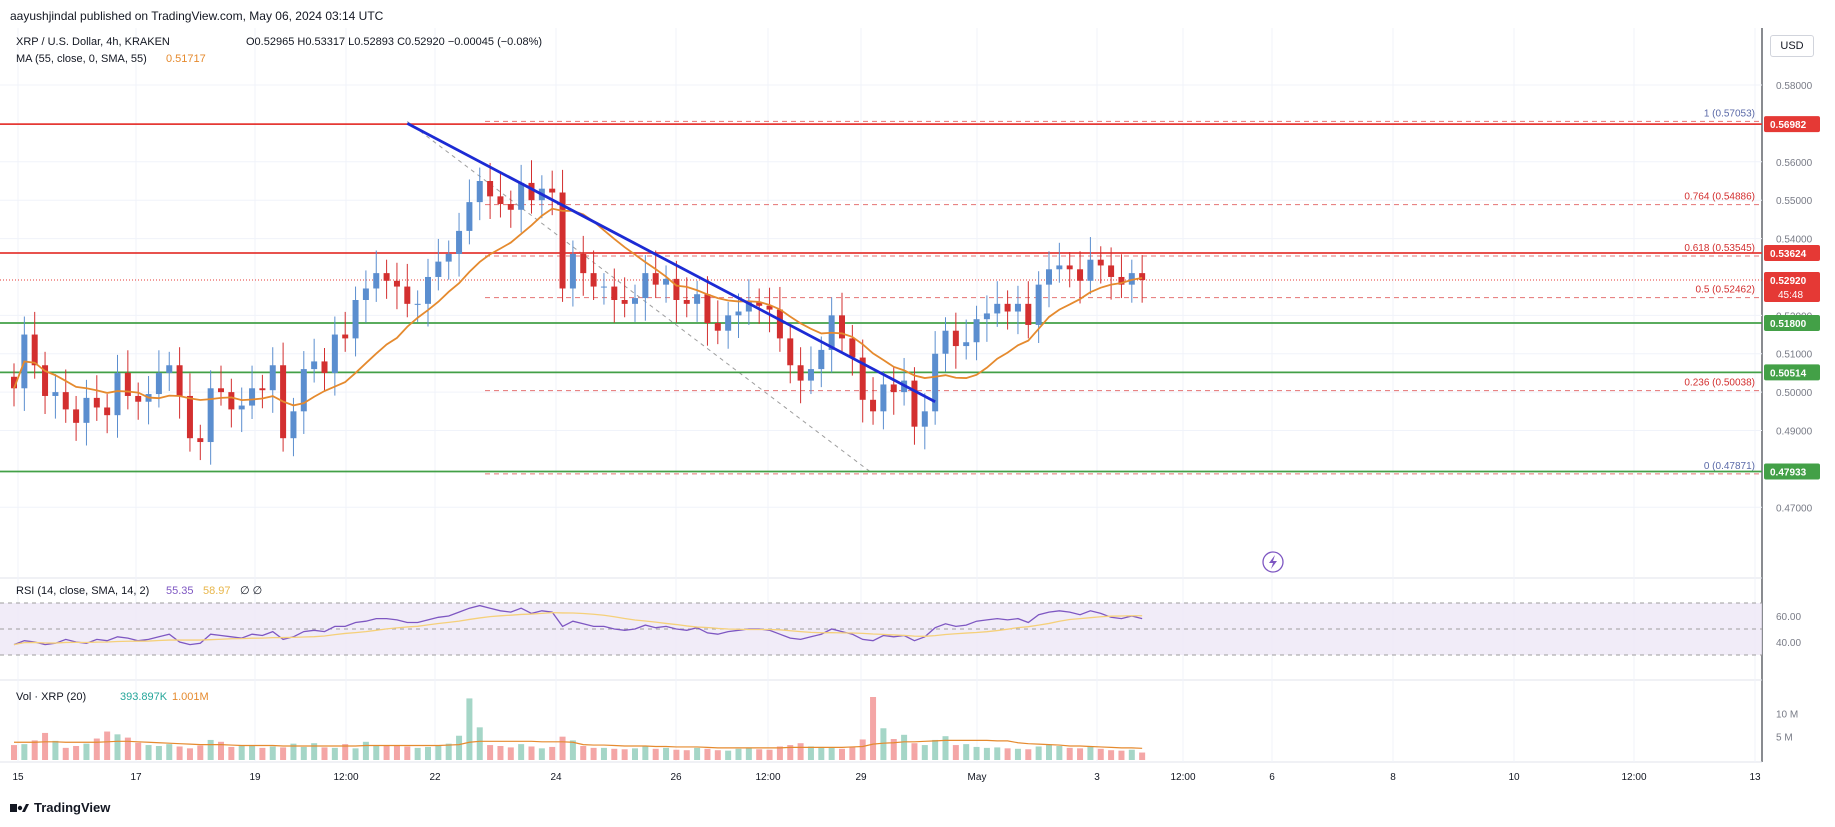  Describe the element at coordinates (190, 697) in the screenshot. I see `volume-ma-value: 1.001M` at that location.